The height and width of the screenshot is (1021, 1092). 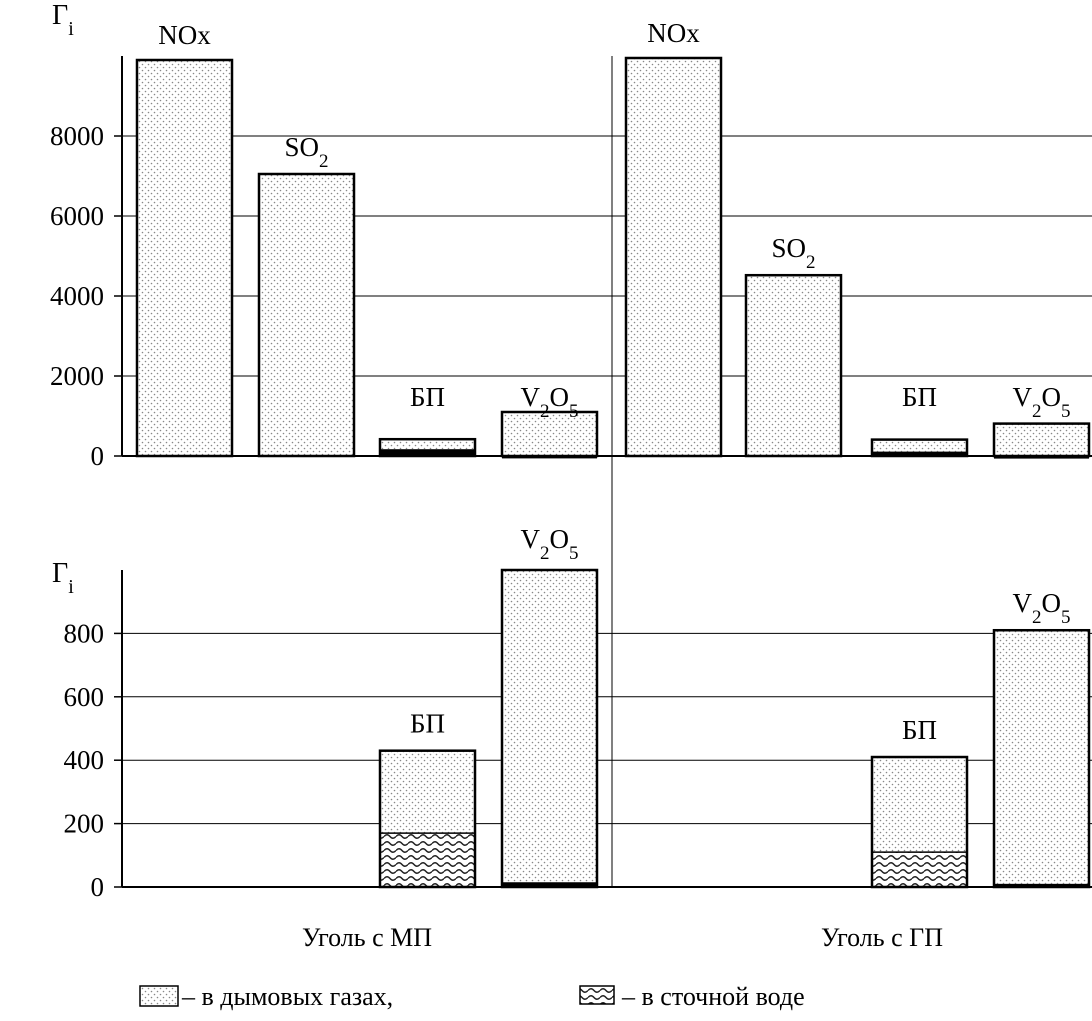 What do you see at coordinates (713, 996) in the screenshot?
I see `legend-water-label: – в сточной воде` at bounding box center [713, 996].